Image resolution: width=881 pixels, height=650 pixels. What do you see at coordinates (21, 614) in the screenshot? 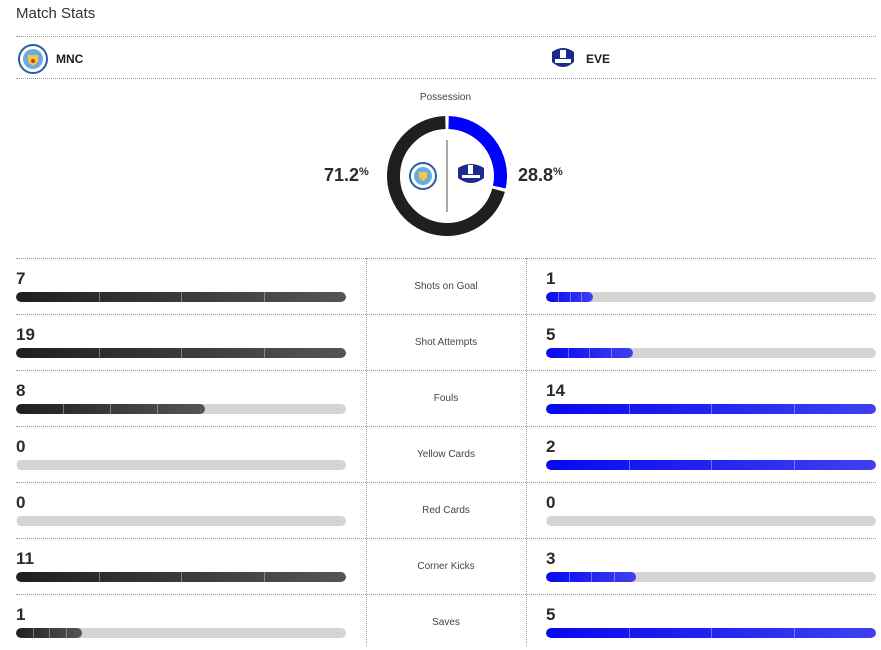
I see `home-stat-value: 1` at bounding box center [21, 614].